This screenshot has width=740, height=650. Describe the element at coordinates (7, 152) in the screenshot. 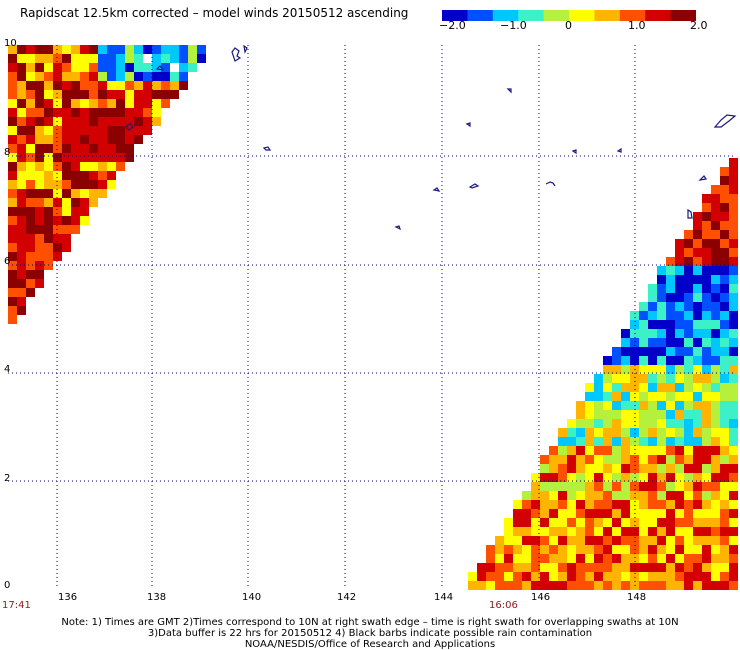

I see `y-tick-label: 8` at that location.